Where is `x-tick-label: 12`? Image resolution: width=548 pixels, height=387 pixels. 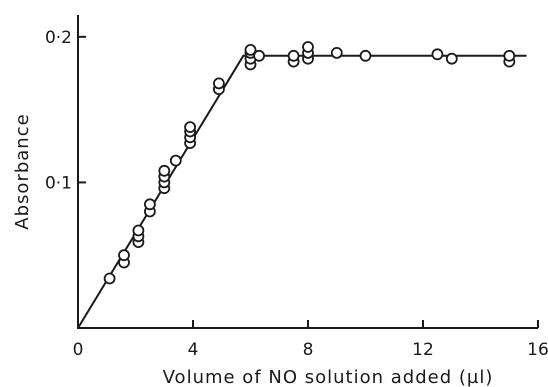 x-tick-label: 12 is located at coordinates (423, 350).